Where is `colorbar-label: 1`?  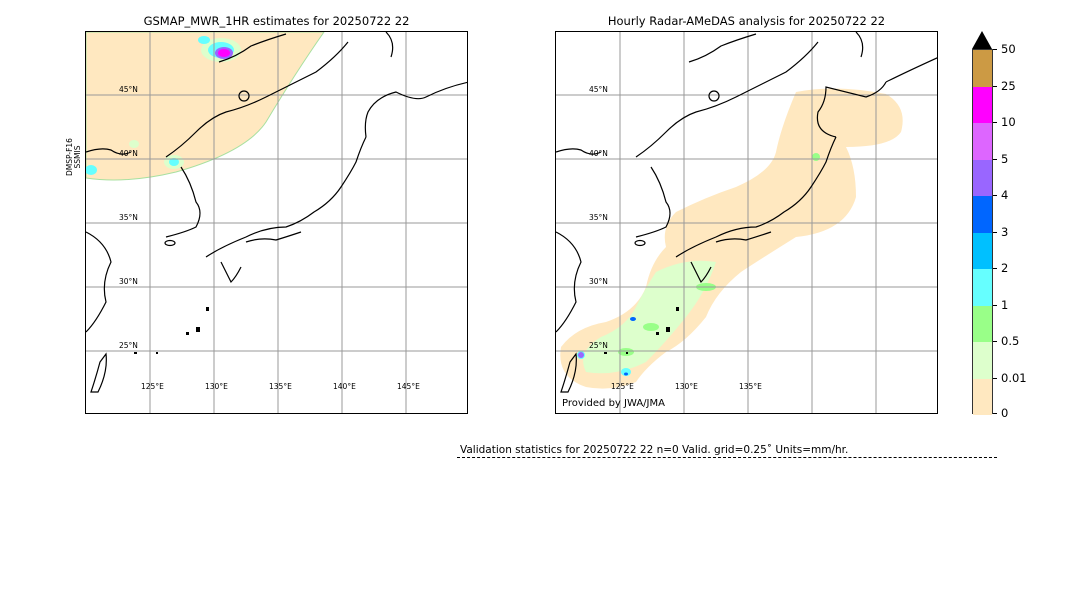
colorbar-label: 1 is located at coordinates (1005, 304).